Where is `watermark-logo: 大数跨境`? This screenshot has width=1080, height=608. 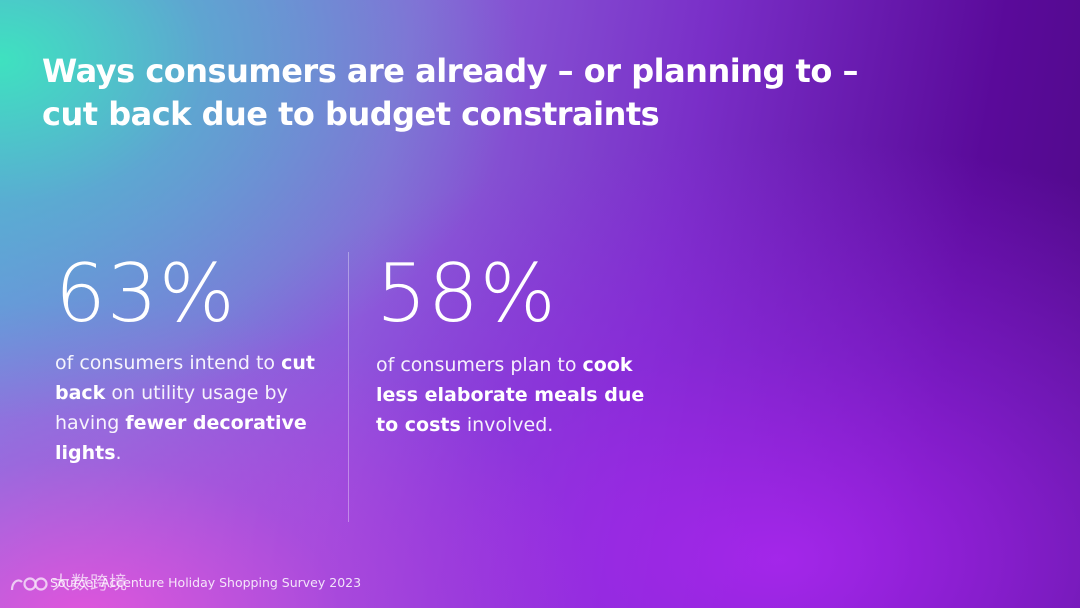
watermark-logo: 大数跨境 is located at coordinates (68, 584).